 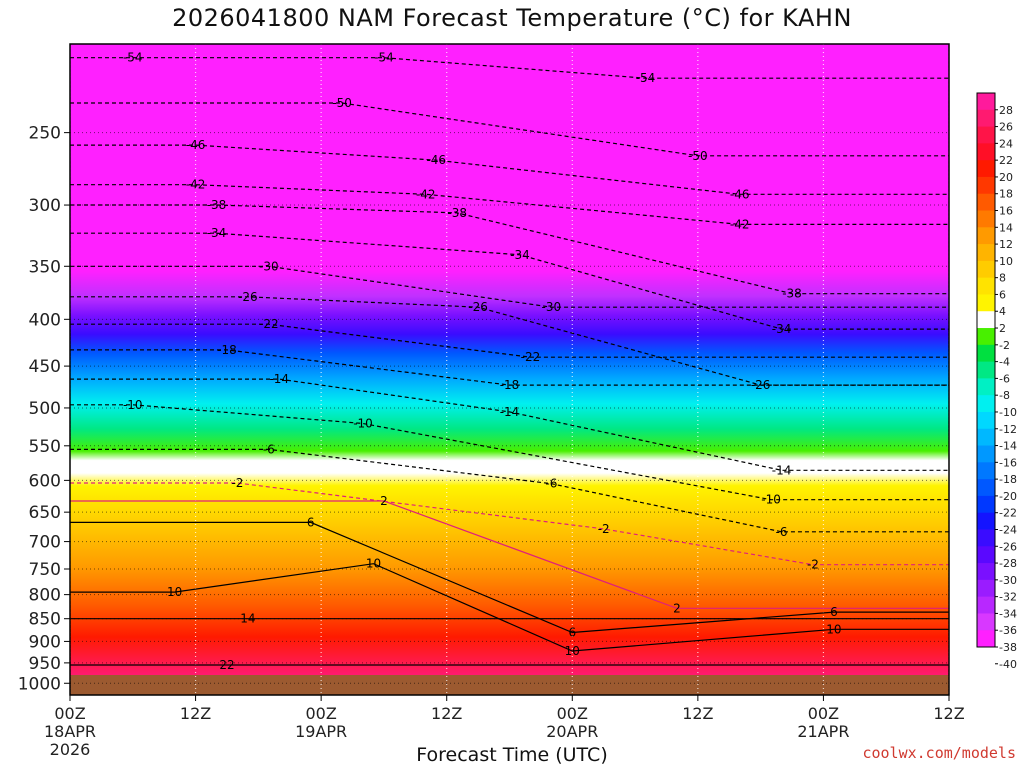 I want to click on colorbar-label: 16, so click(x=1006, y=211).